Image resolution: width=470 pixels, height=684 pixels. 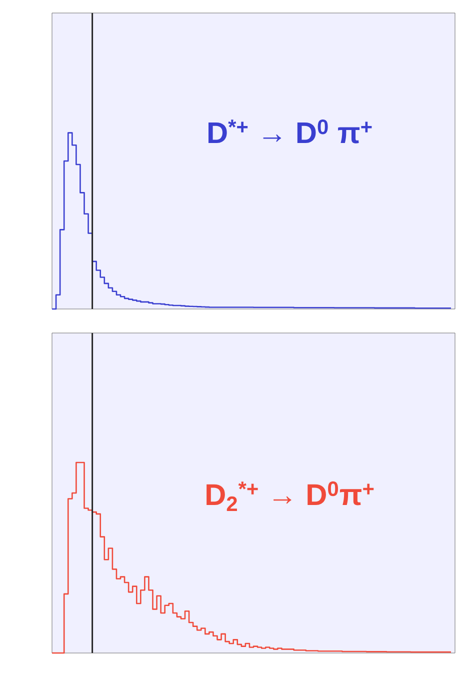 What do you see at coordinates (290, 131) in the screenshot?
I see `annotation: D$^{*+}$ → D$^{0}$ π$^{+}$` at bounding box center [290, 131].